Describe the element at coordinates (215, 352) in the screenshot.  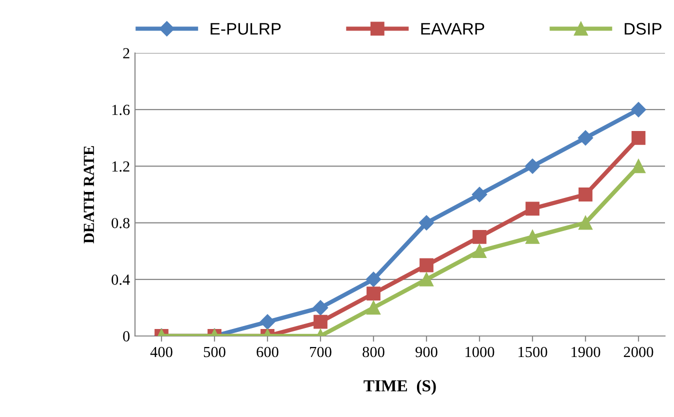
I see `x-tick-label: 500` at that location.